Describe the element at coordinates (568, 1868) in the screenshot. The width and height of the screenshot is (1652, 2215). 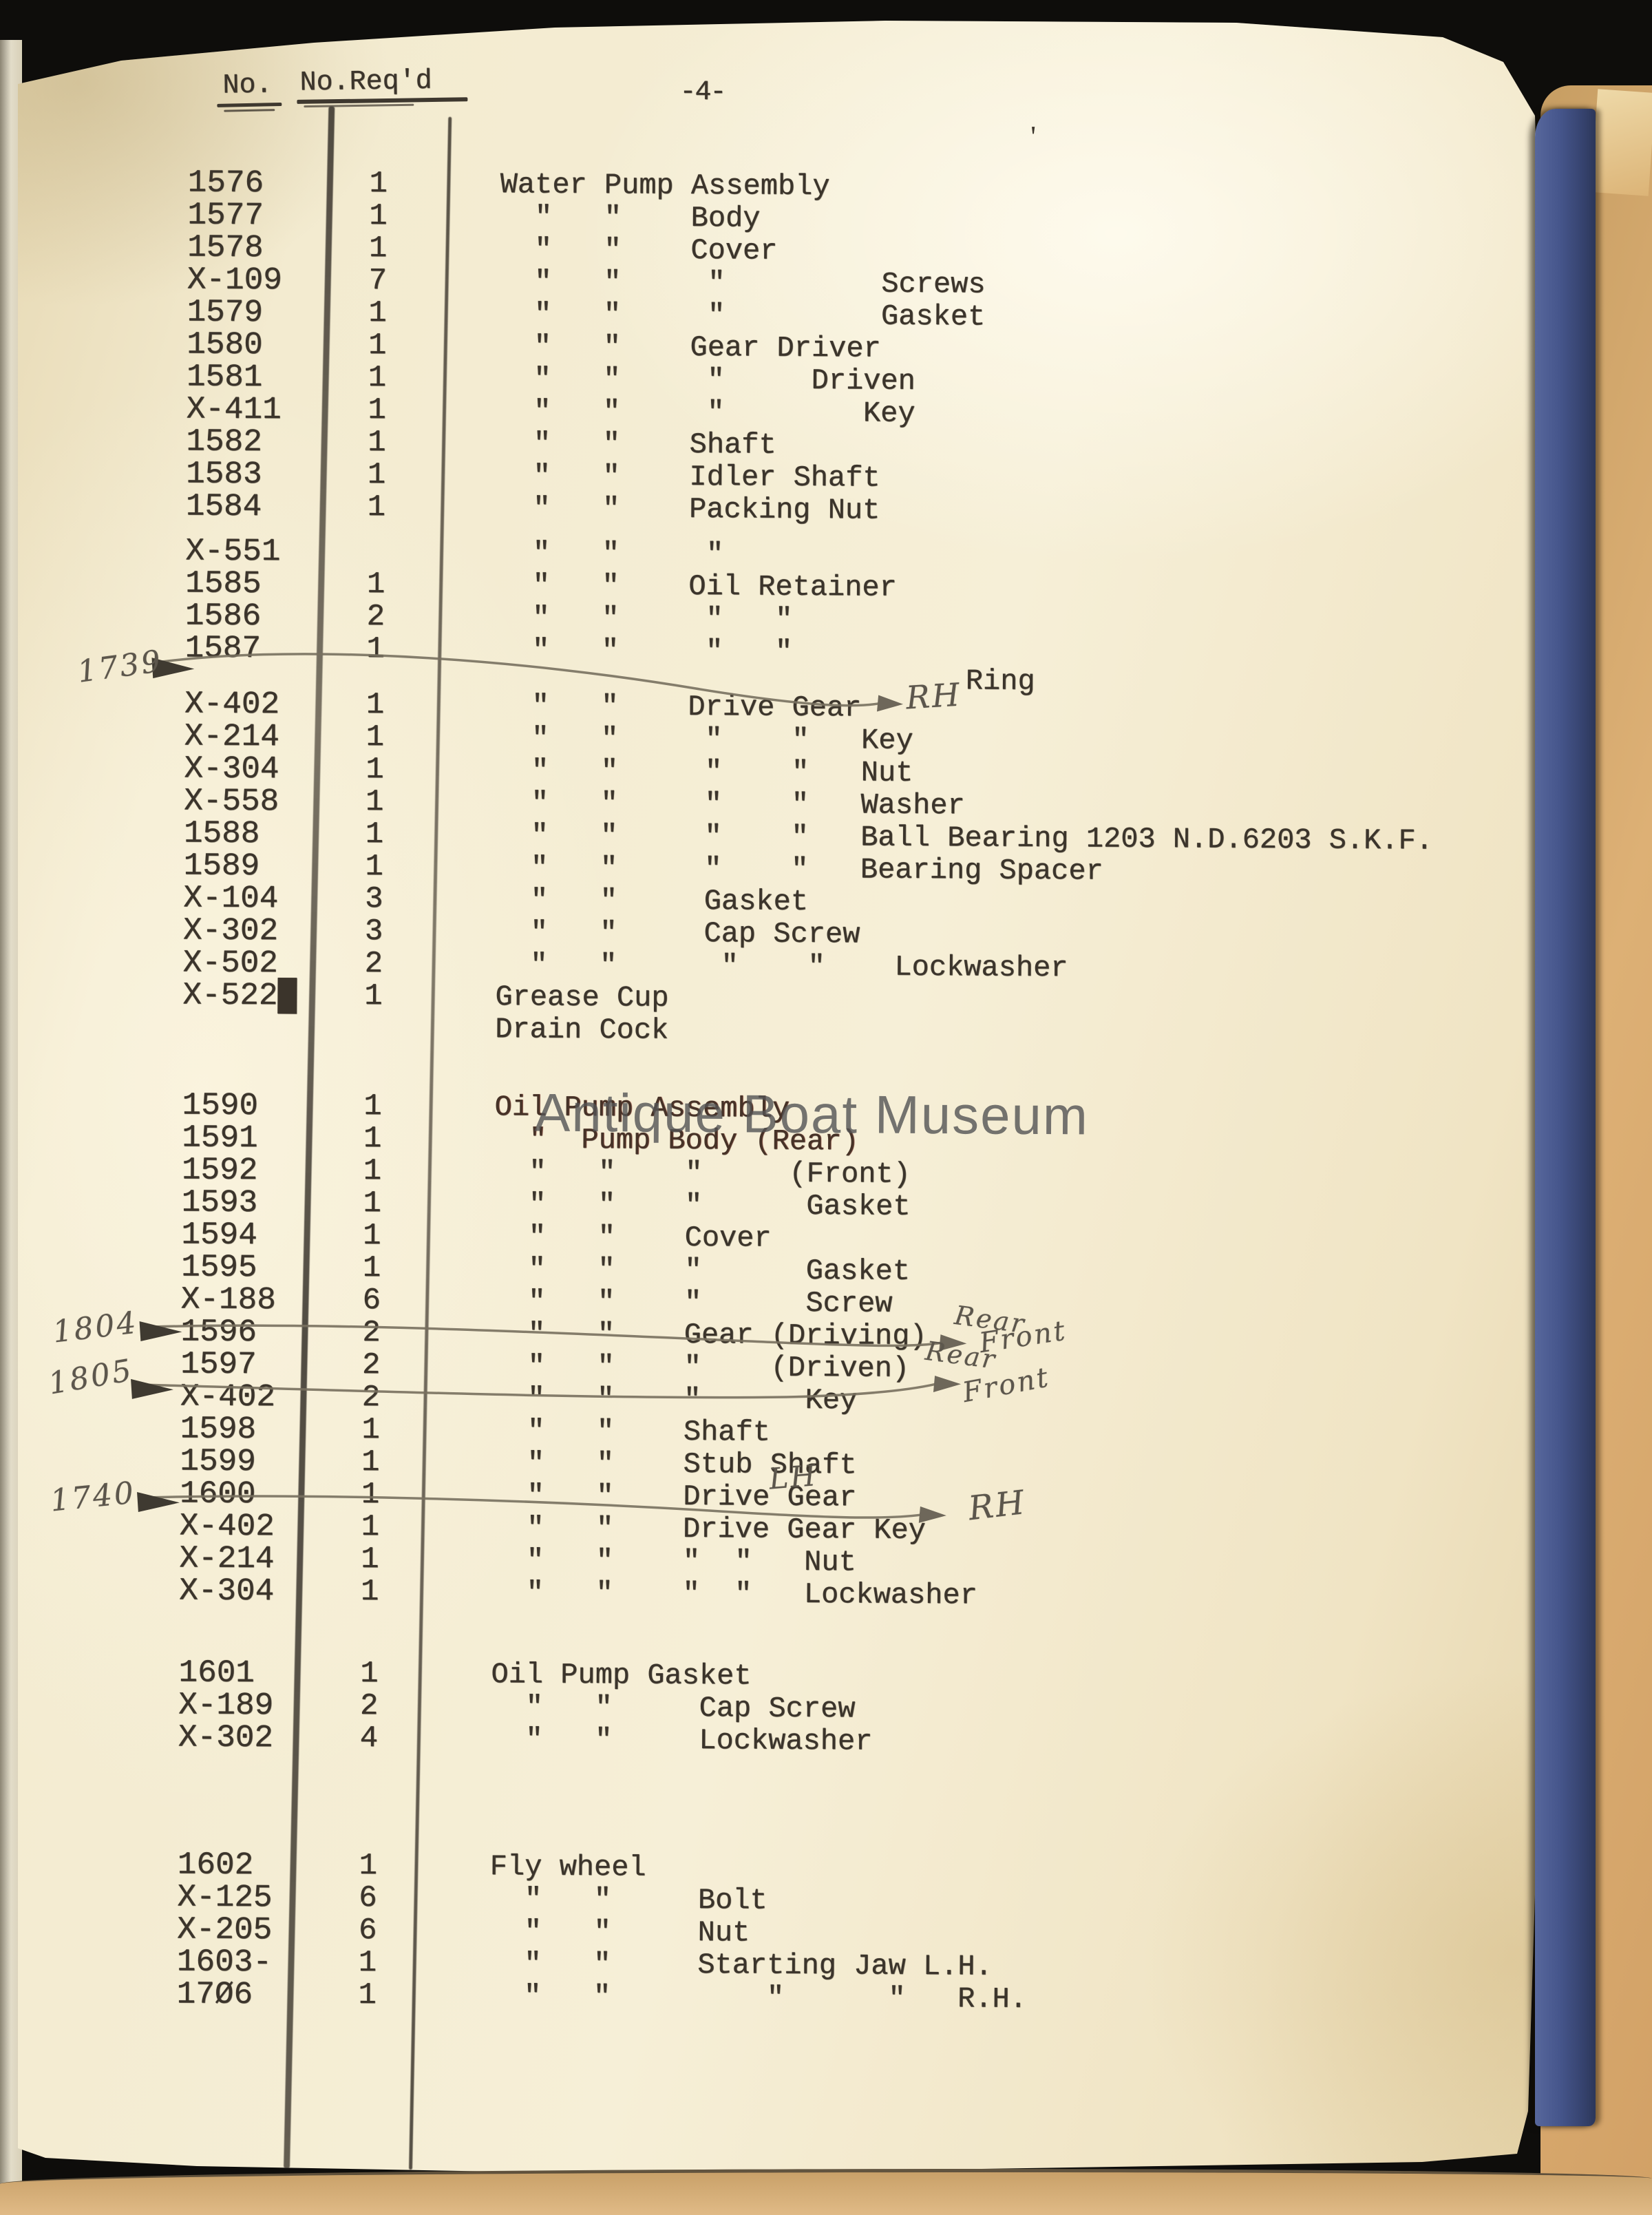
I see `part-description: Fly wheel` at that location.